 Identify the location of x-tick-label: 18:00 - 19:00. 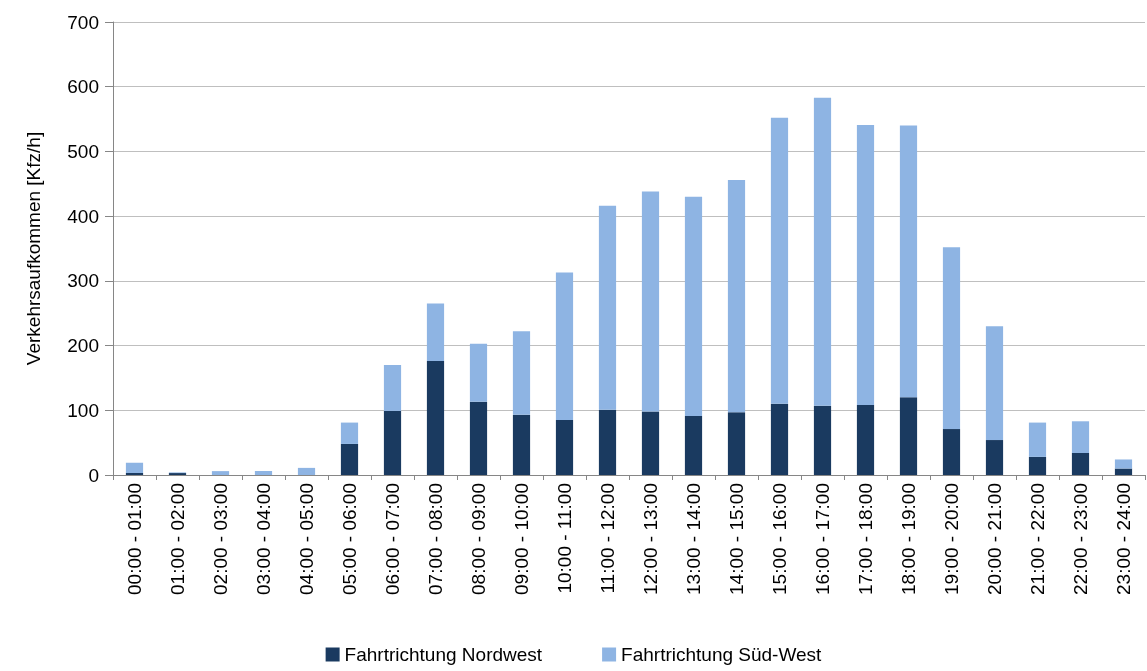
(908, 539).